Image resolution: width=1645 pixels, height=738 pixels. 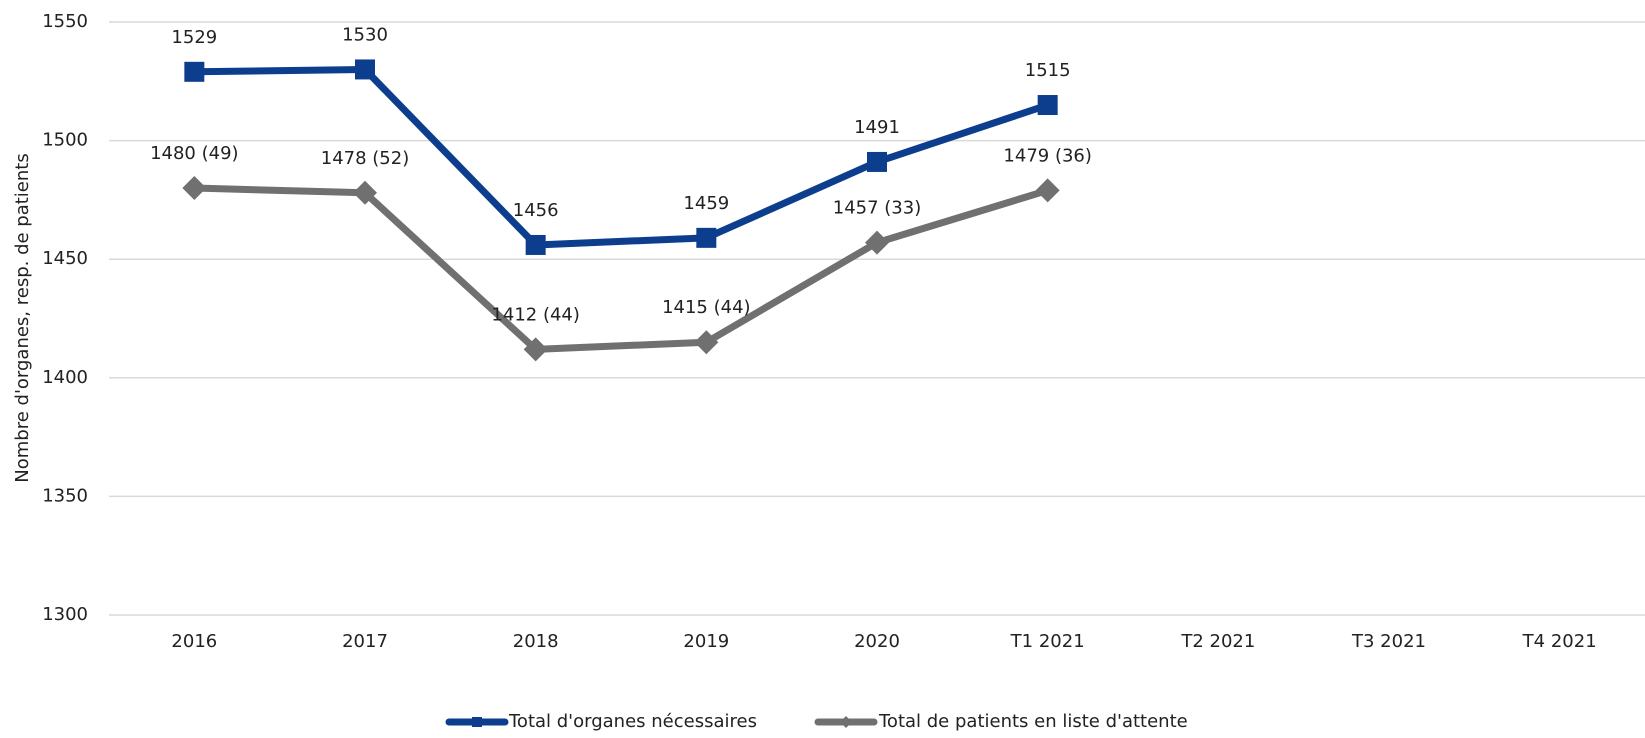 I want to click on y-tick-label: 1450, so click(x=65, y=258).